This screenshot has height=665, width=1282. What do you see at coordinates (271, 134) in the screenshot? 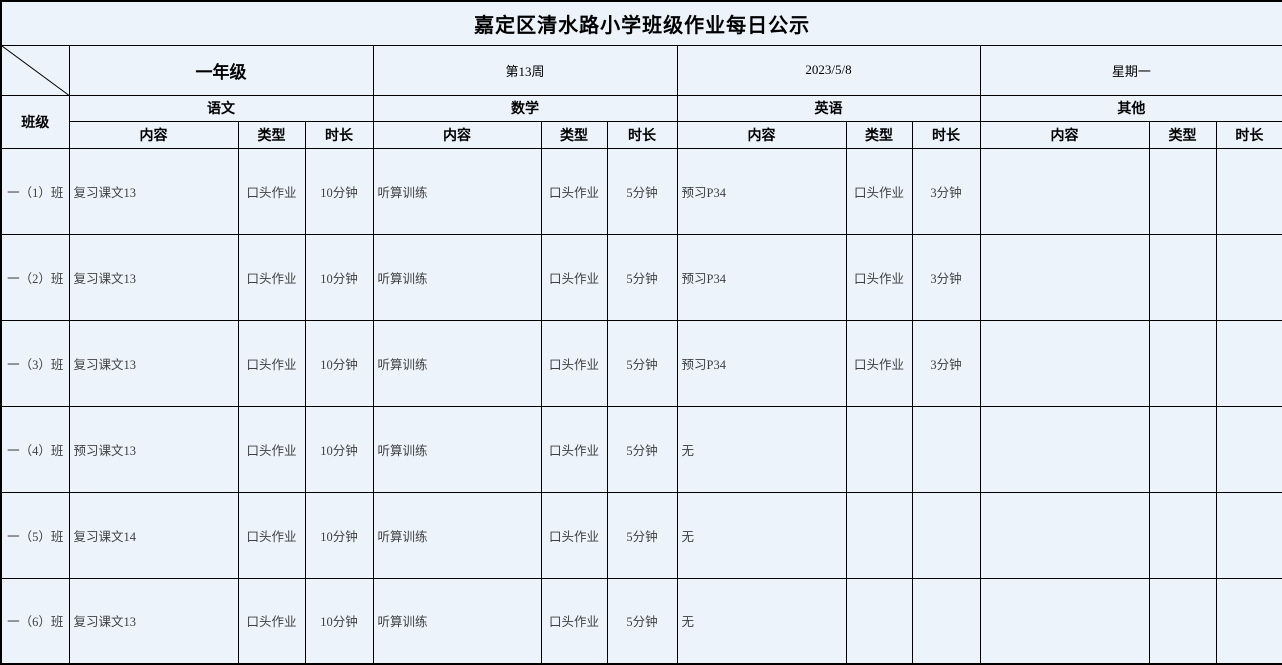
I see `chinese-type-header: 类型` at bounding box center [271, 134].